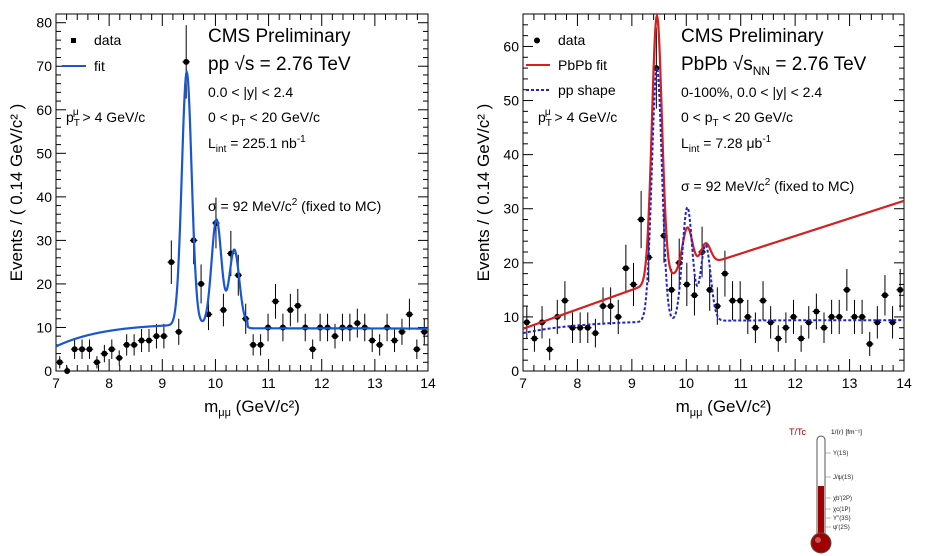 This screenshot has height=556, width=936. What do you see at coordinates (821, 512) in the screenshot?
I see `thermometer-level` at bounding box center [821, 512].